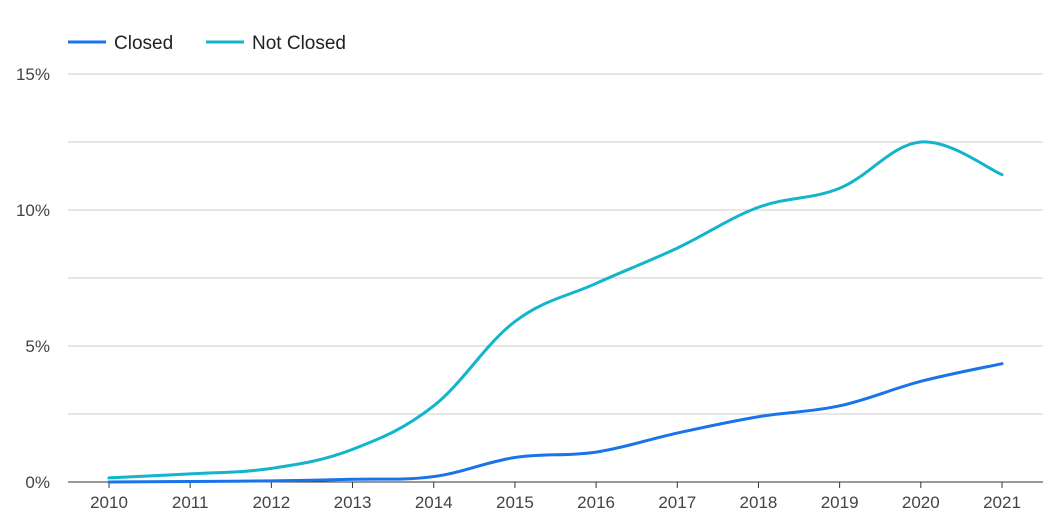  Describe the element at coordinates (840, 502) in the screenshot. I see `x-tick-label: 2019` at that location.